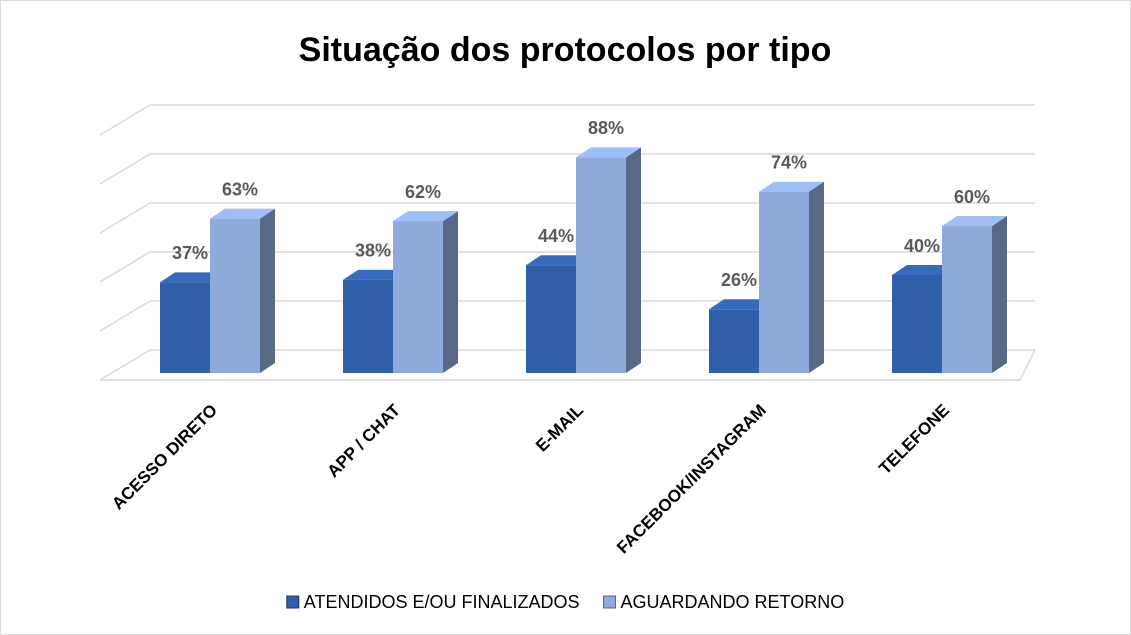 The width and height of the screenshot is (1131, 635). I want to click on floor-edge, so click(568, 365).